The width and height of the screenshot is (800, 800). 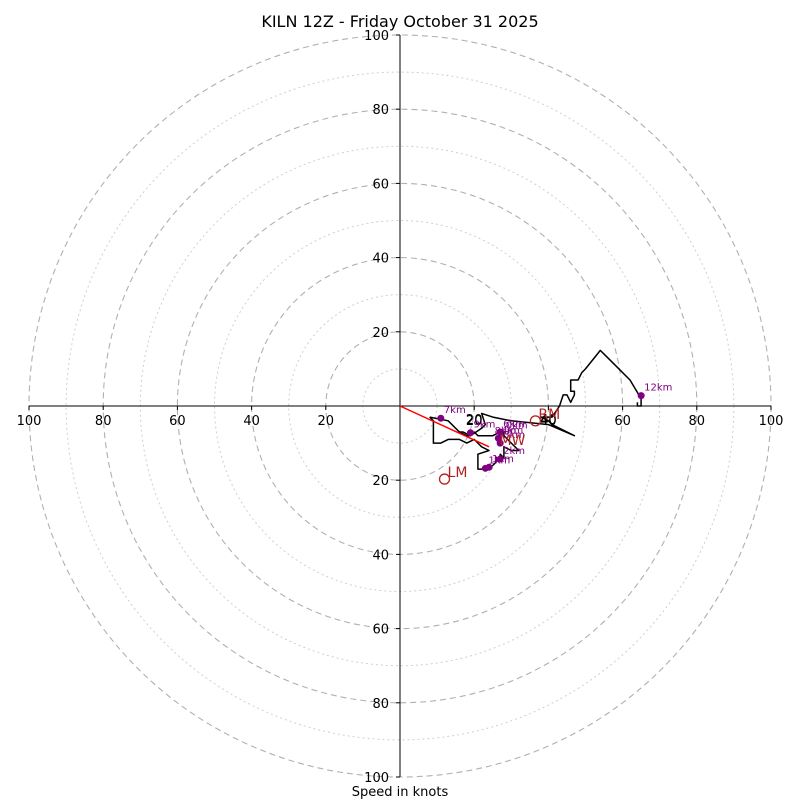 What do you see at coordinates (400, 792) in the screenshot?
I see `x-axis-label: Speed in knots` at bounding box center [400, 792].